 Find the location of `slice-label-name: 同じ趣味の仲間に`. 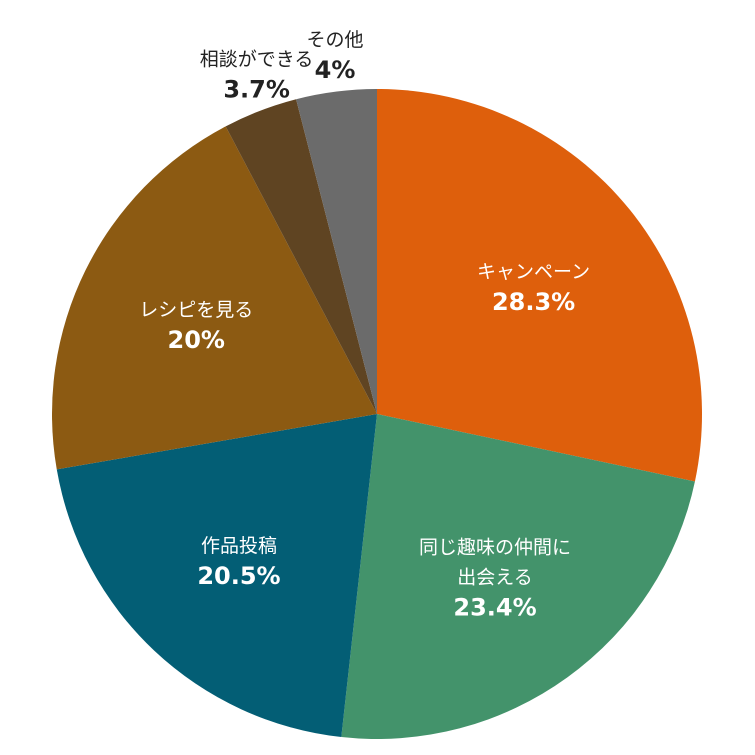

slice-label-name: 同じ趣味の仲間に is located at coordinates (495, 547).